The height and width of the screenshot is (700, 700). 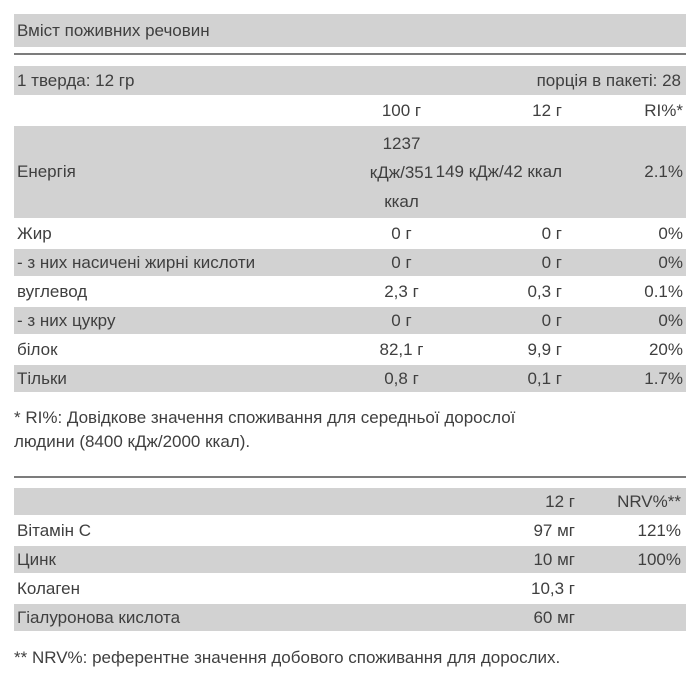 I want to click on section-title: Вміст поживних речовин, so click(x=113, y=30).